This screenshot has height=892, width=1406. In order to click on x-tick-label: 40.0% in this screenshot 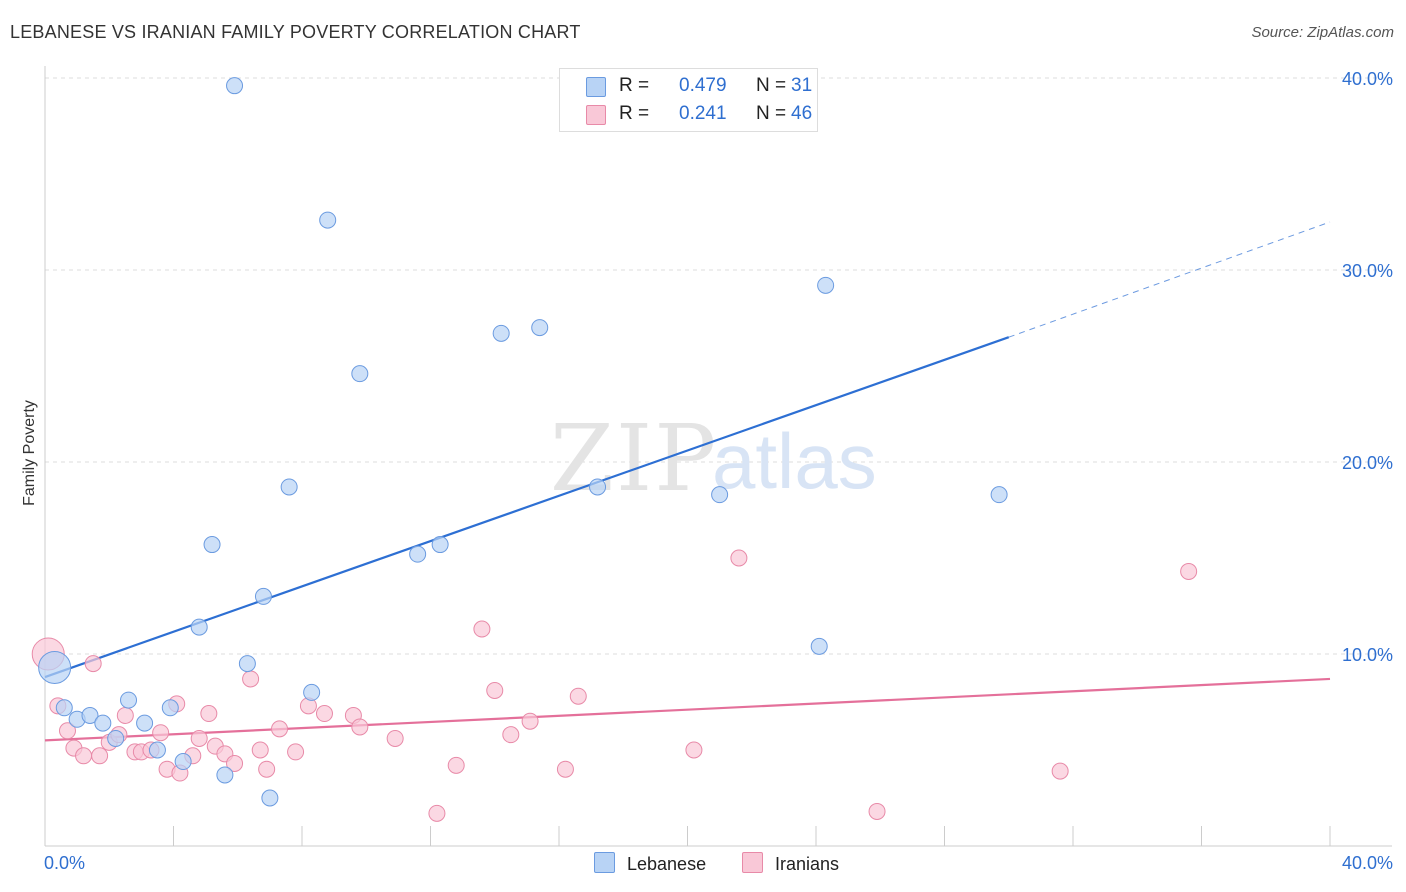, I will do `click(1367, 863)`.